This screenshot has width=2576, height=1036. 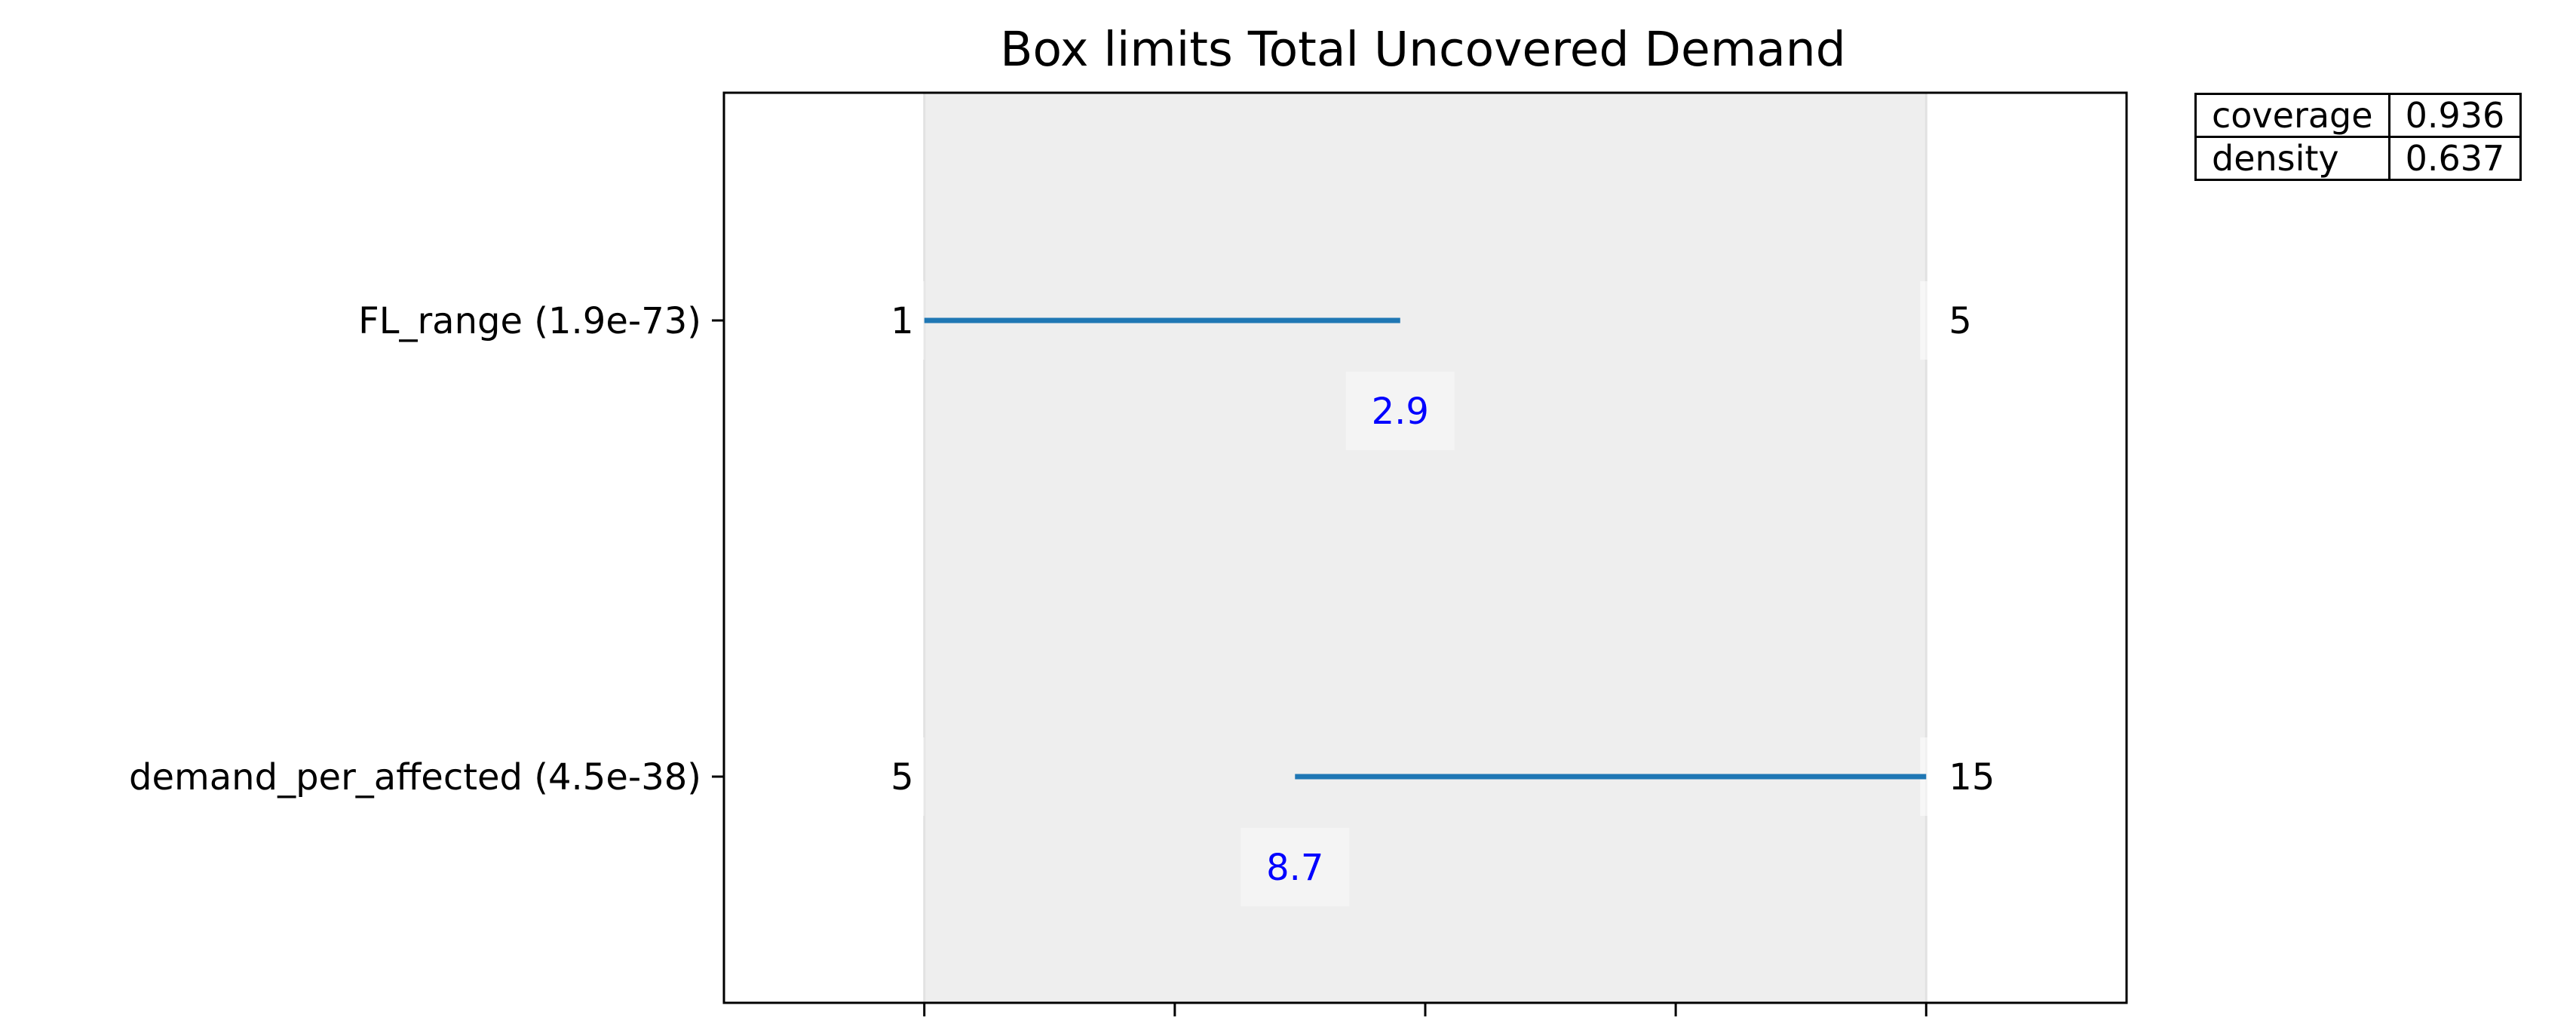 What do you see at coordinates (1972, 777) in the screenshot?
I see `range-max-label: 15` at bounding box center [1972, 777].